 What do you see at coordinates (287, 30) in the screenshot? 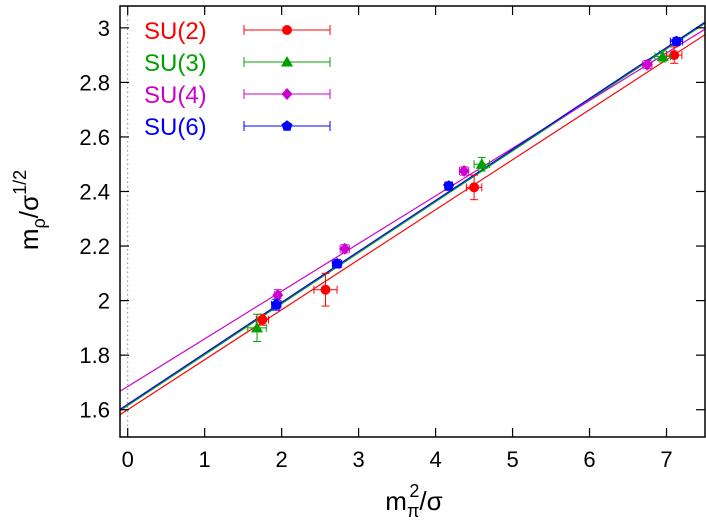
I see `legend-marker-su2` at bounding box center [287, 30].